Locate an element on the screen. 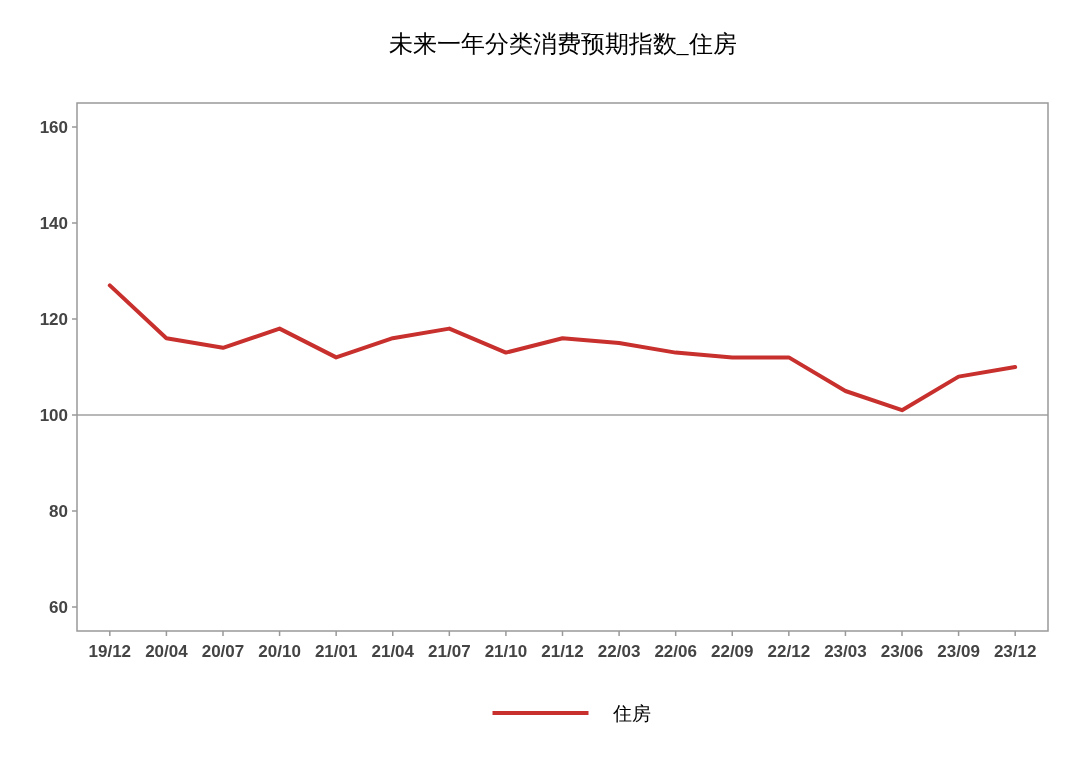  x-tick-label: 20/04 is located at coordinates (167, 651).